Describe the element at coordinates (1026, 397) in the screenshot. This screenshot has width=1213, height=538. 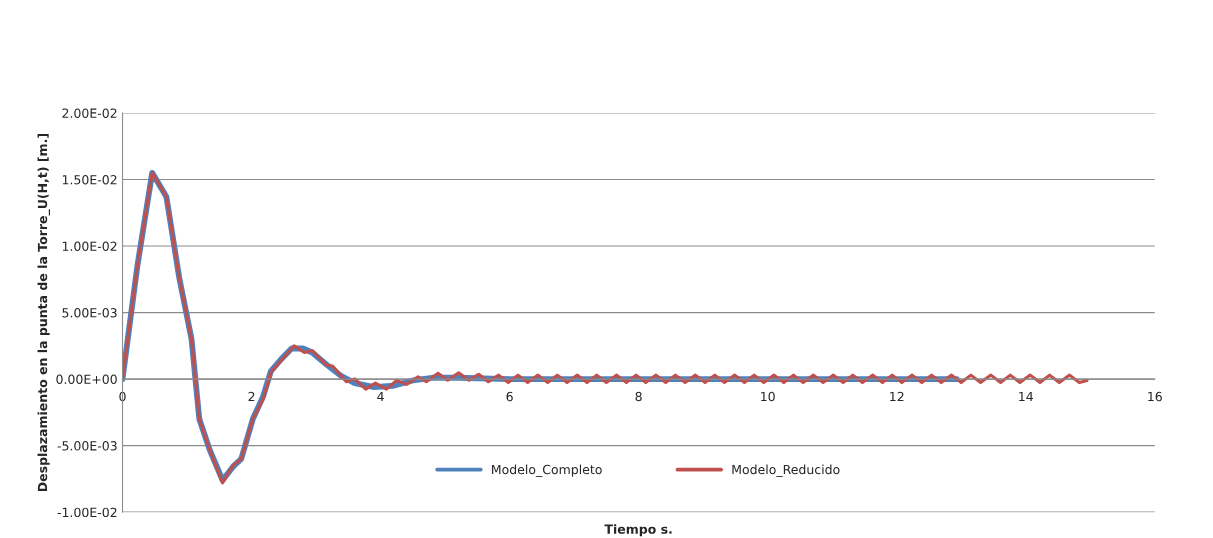
I see `x-tick-label: 14` at that location.